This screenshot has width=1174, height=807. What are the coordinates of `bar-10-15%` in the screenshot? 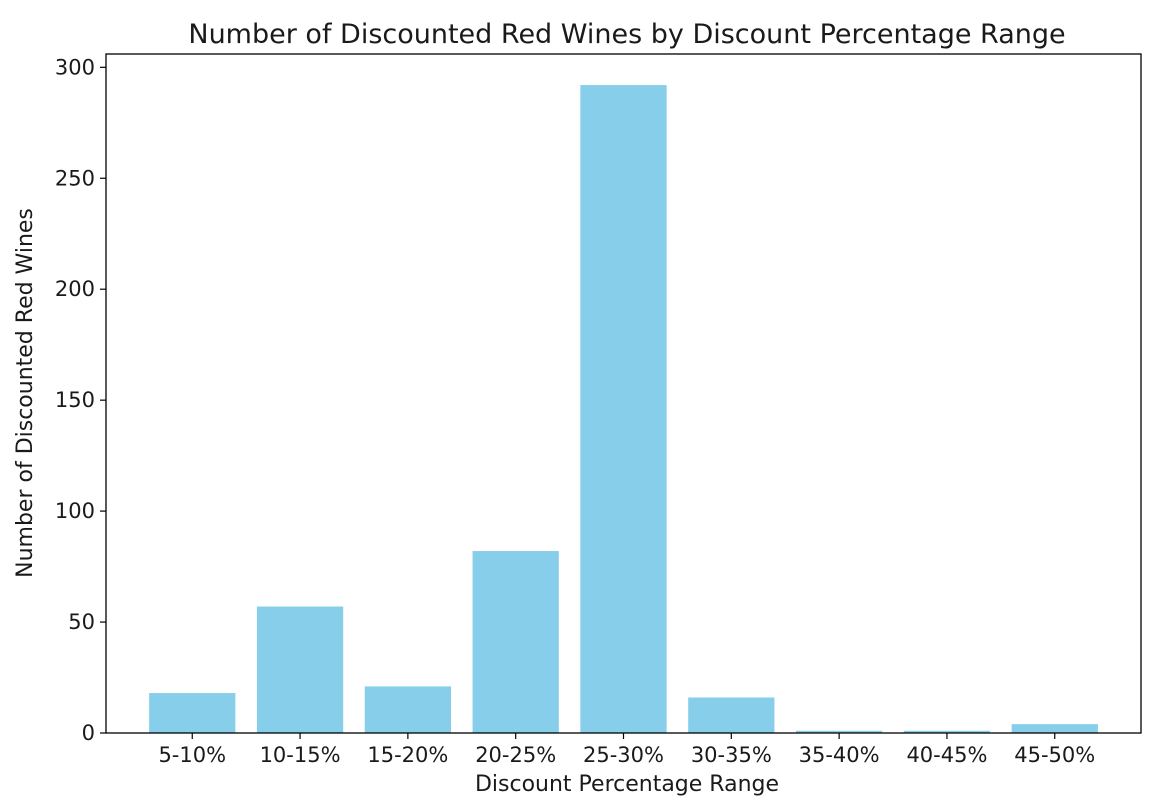 It's located at (300, 669).